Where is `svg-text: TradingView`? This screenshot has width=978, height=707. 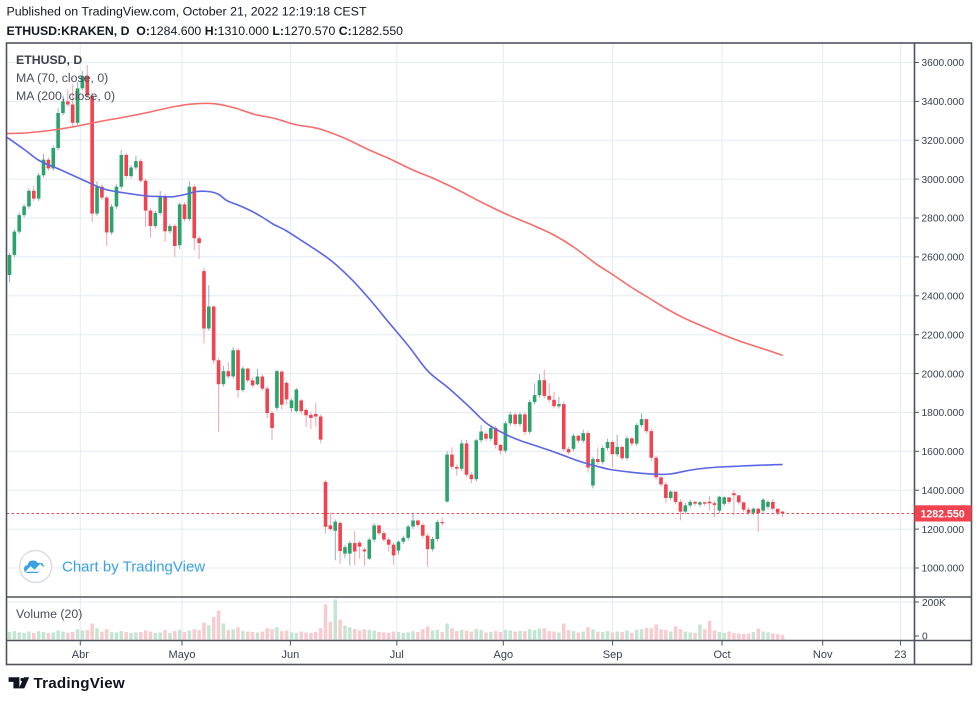
svg-text: TradingView is located at coordinates (79, 683).